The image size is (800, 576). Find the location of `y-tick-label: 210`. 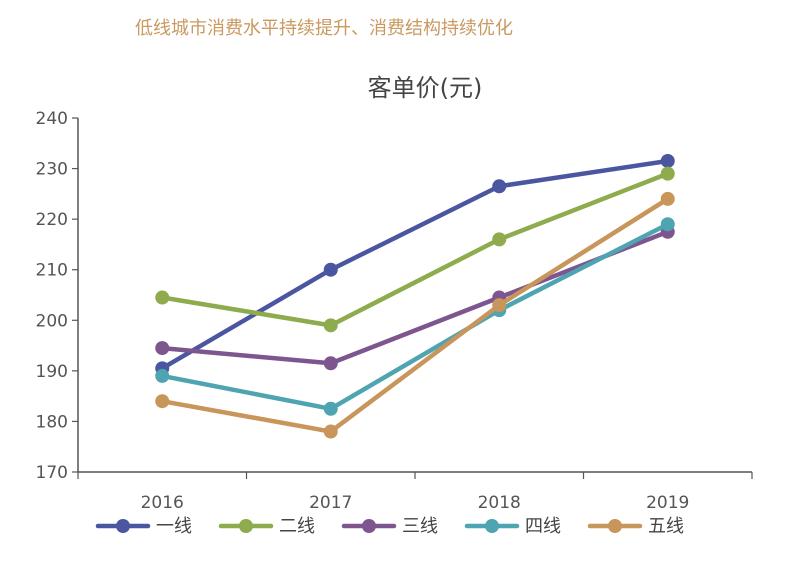

y-tick-label: 210 is located at coordinates (52, 271).